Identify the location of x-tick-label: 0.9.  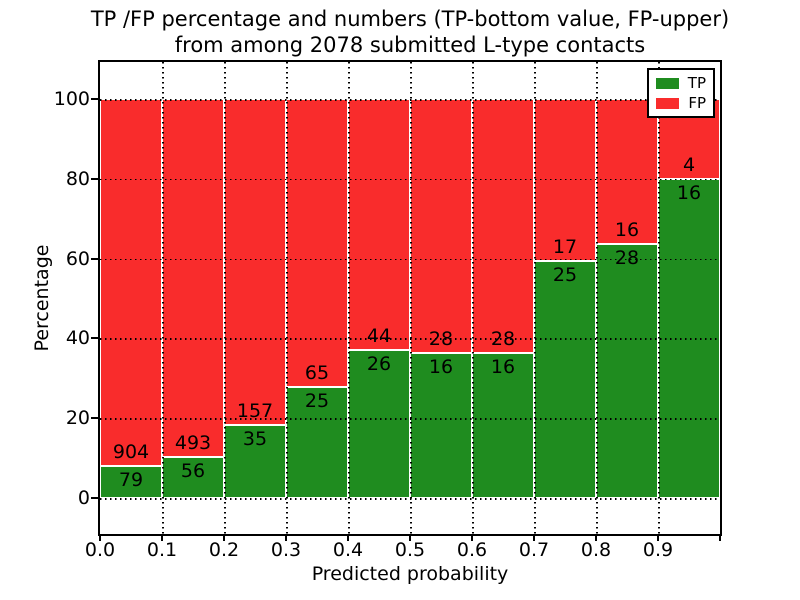
(658, 550).